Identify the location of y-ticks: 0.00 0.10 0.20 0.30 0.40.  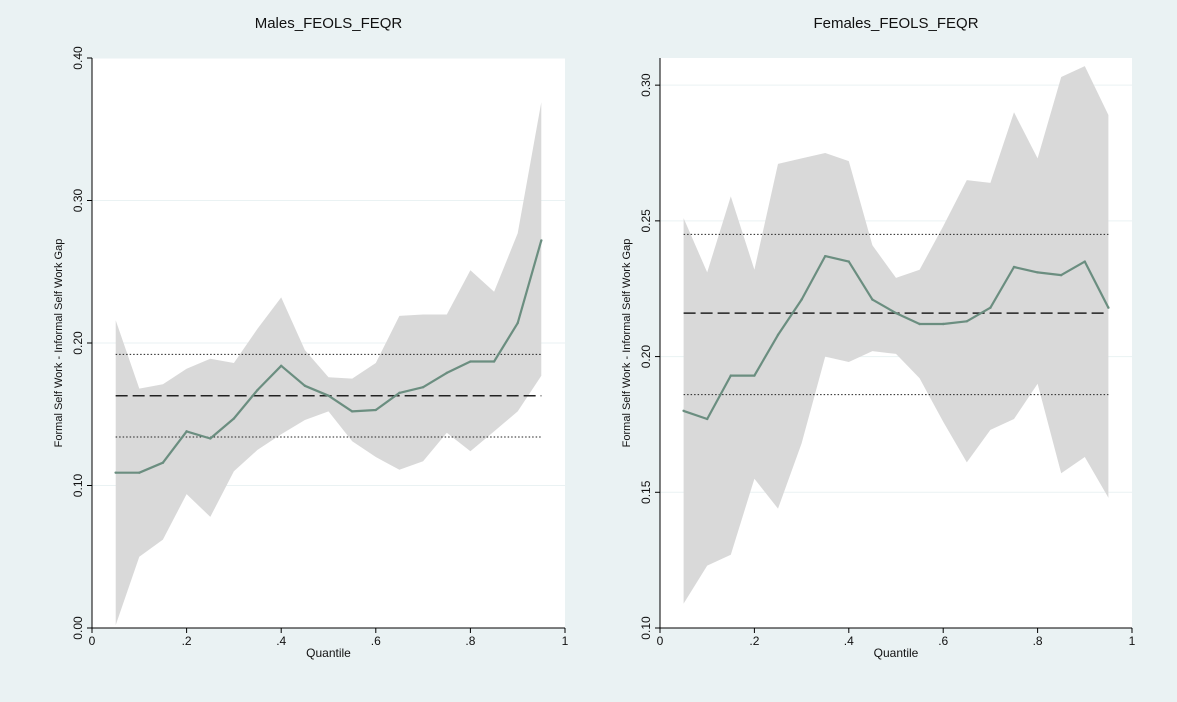
(81, 343).